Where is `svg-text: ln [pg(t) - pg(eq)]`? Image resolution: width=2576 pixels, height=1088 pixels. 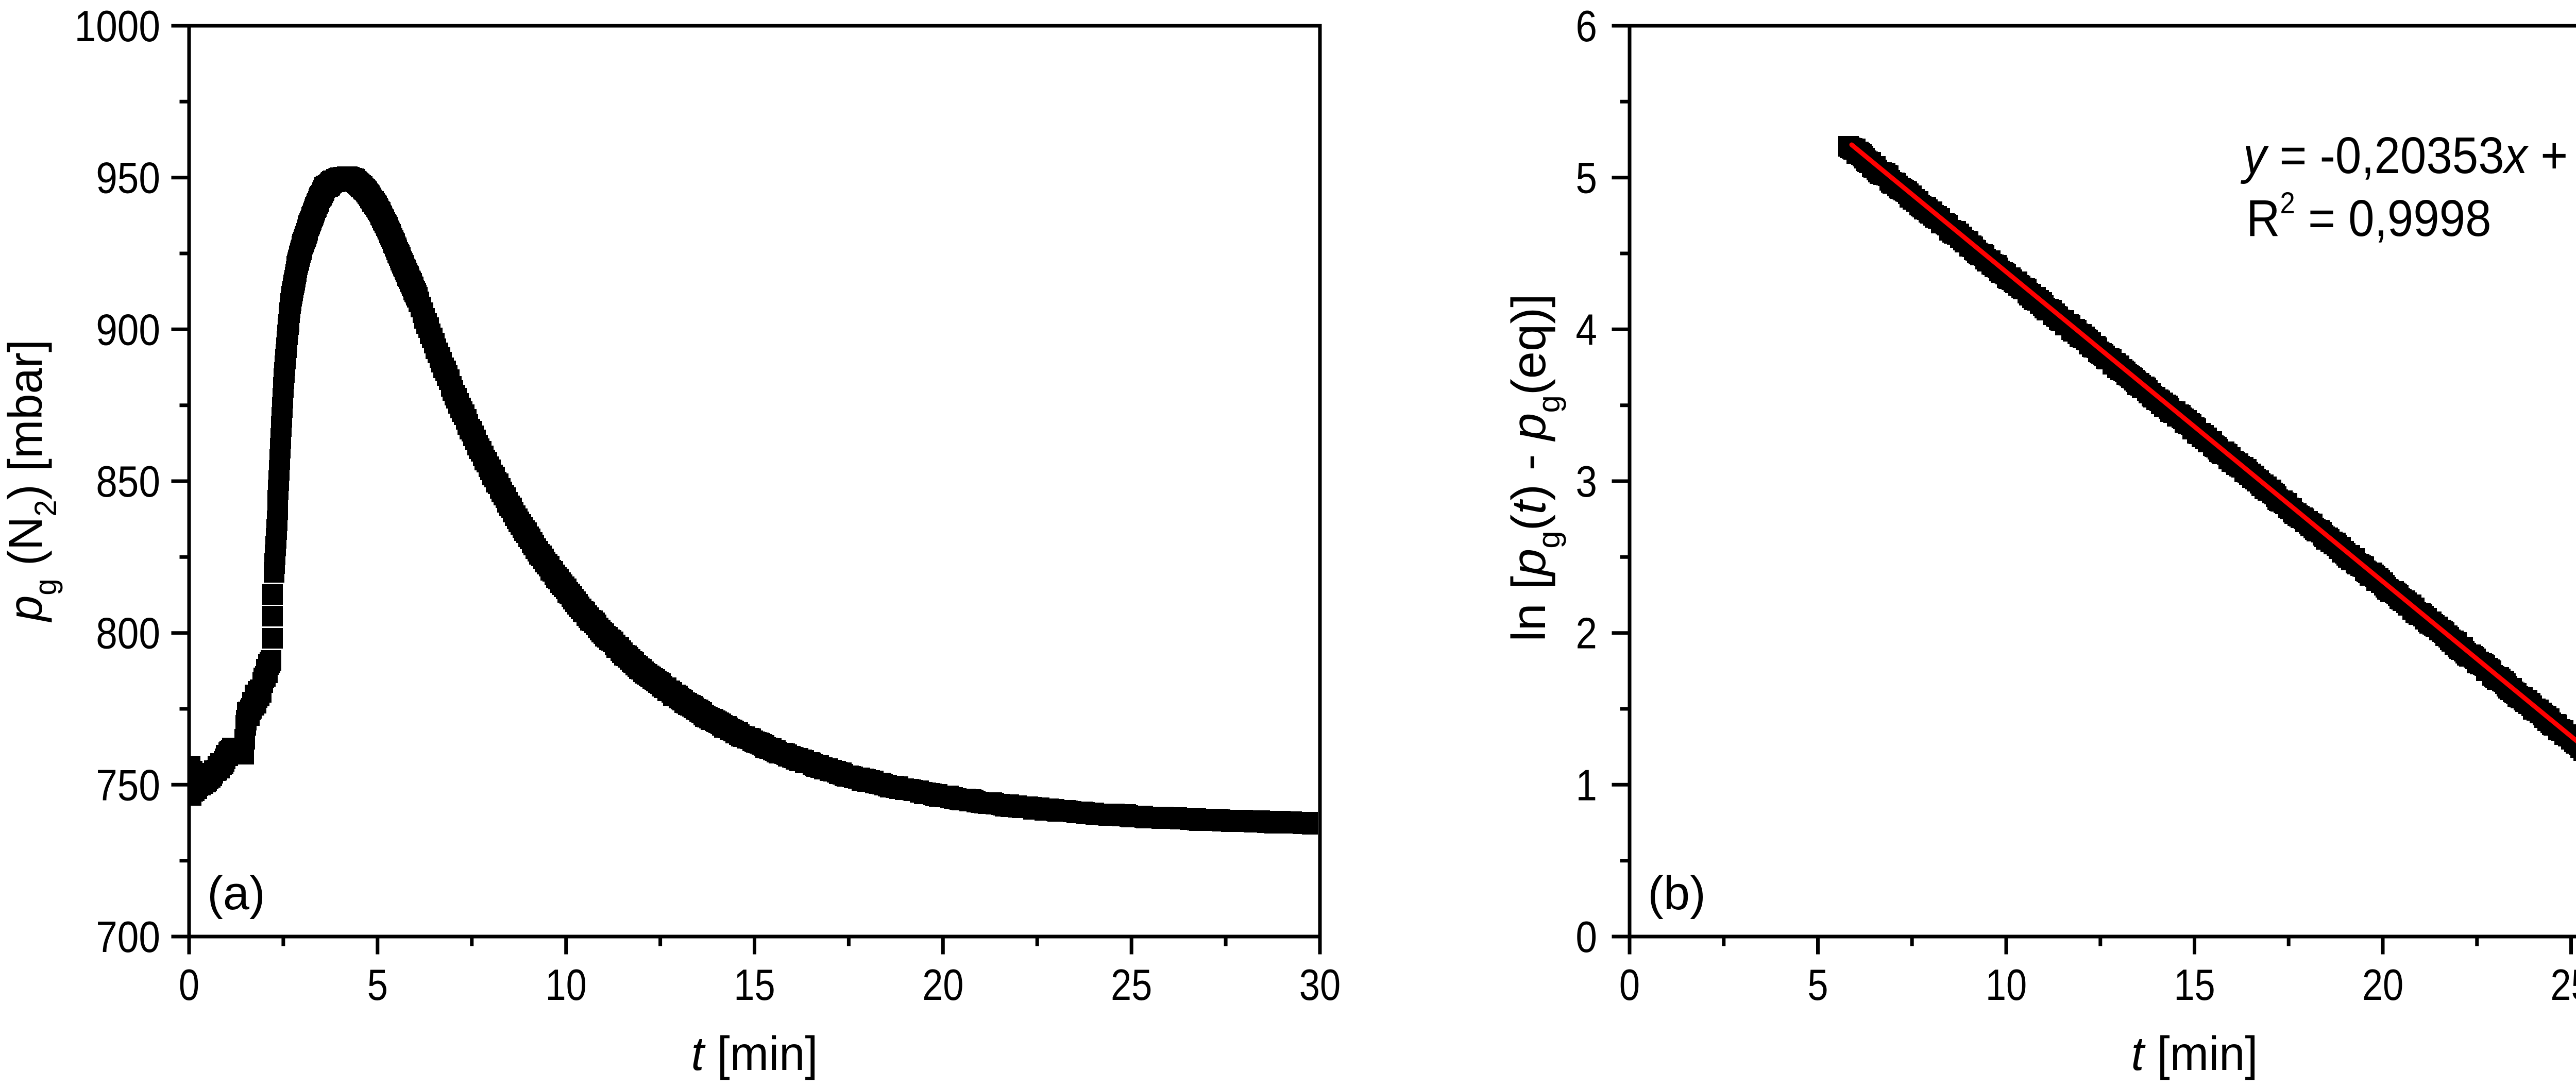 svg-text: ln [pg(t) - pg(eq)] is located at coordinates (1534, 468).